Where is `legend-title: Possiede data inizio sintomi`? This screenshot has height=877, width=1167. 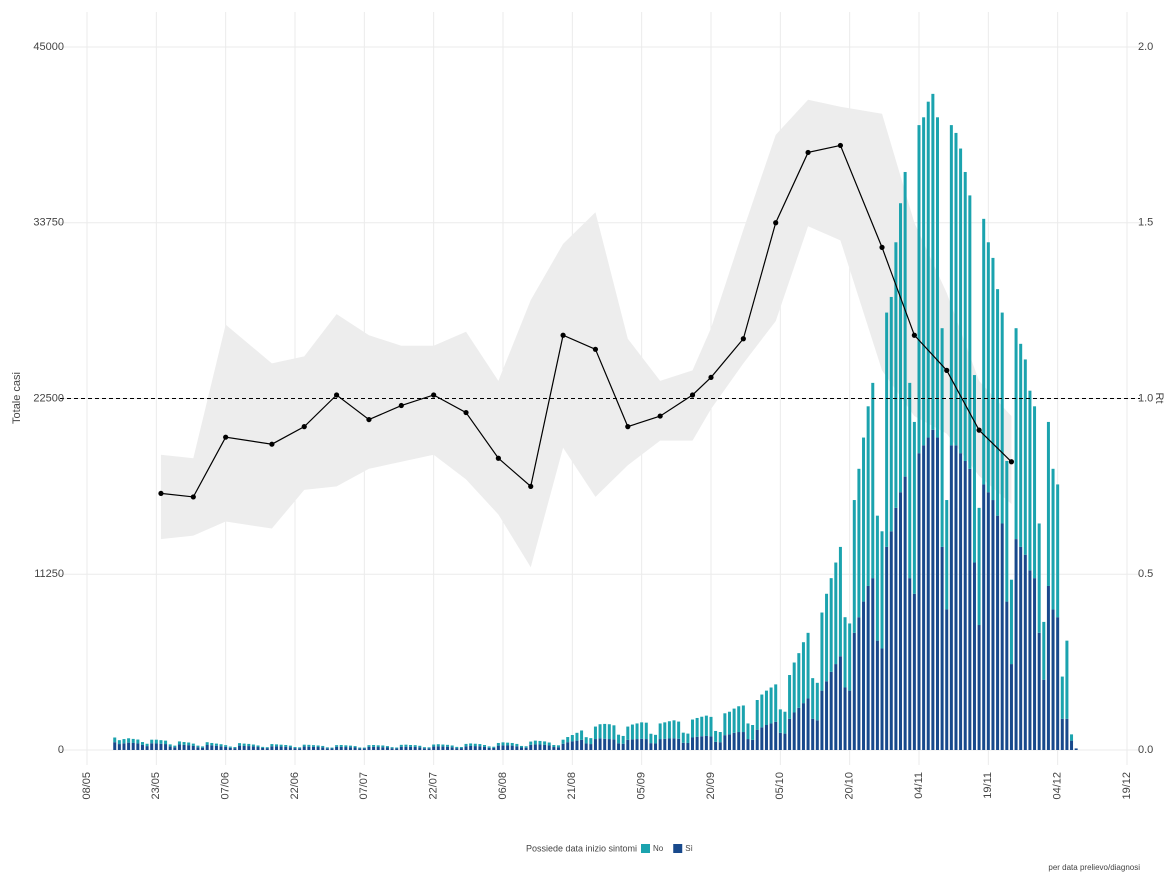
legend-title: Possiede data inizio sintomi is located at coordinates (581, 848).